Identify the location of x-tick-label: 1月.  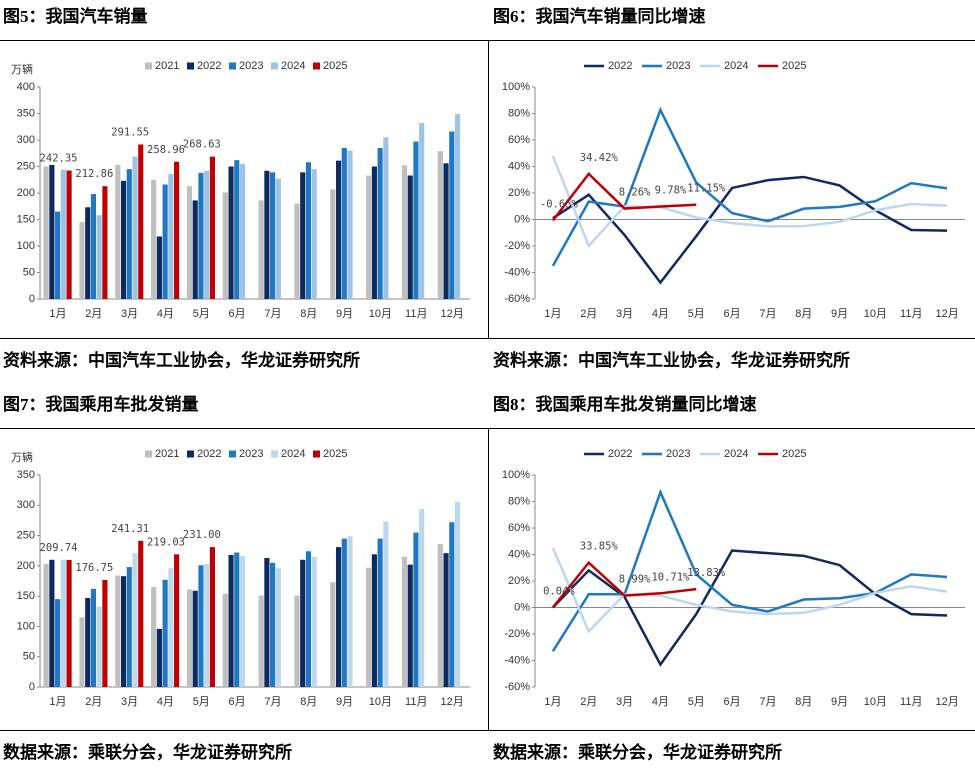
(552, 314).